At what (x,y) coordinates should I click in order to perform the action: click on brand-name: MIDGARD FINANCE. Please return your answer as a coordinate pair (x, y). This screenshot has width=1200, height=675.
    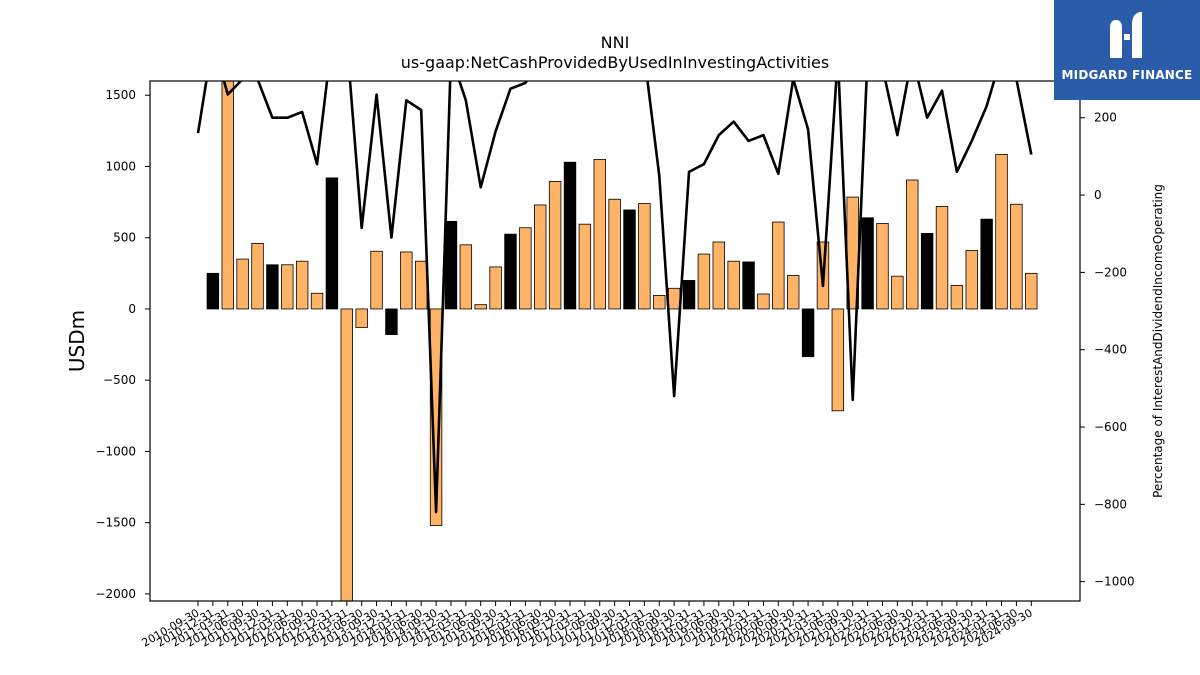
    Looking at the image, I should click on (1127, 75).